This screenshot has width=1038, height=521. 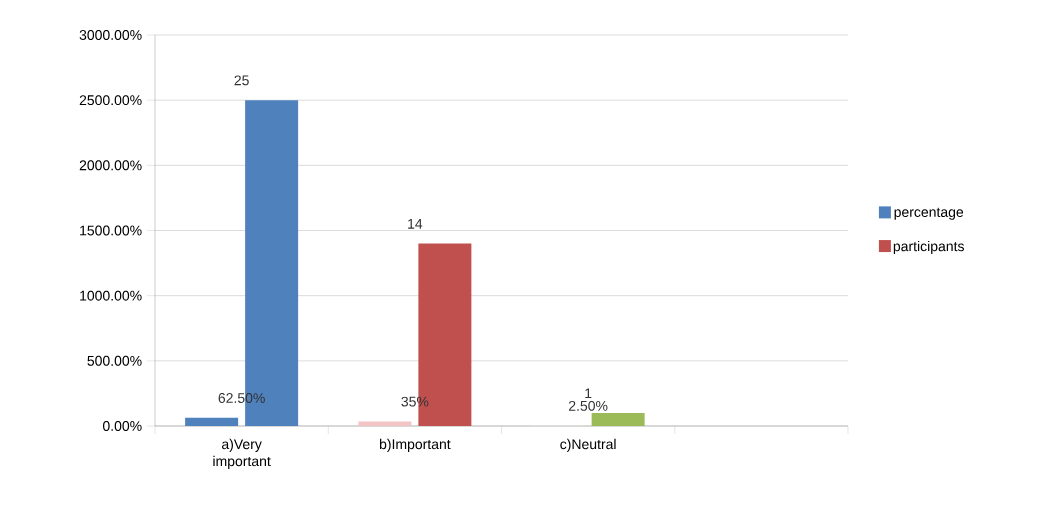 I want to click on legend-label: percentage, so click(x=929, y=213).